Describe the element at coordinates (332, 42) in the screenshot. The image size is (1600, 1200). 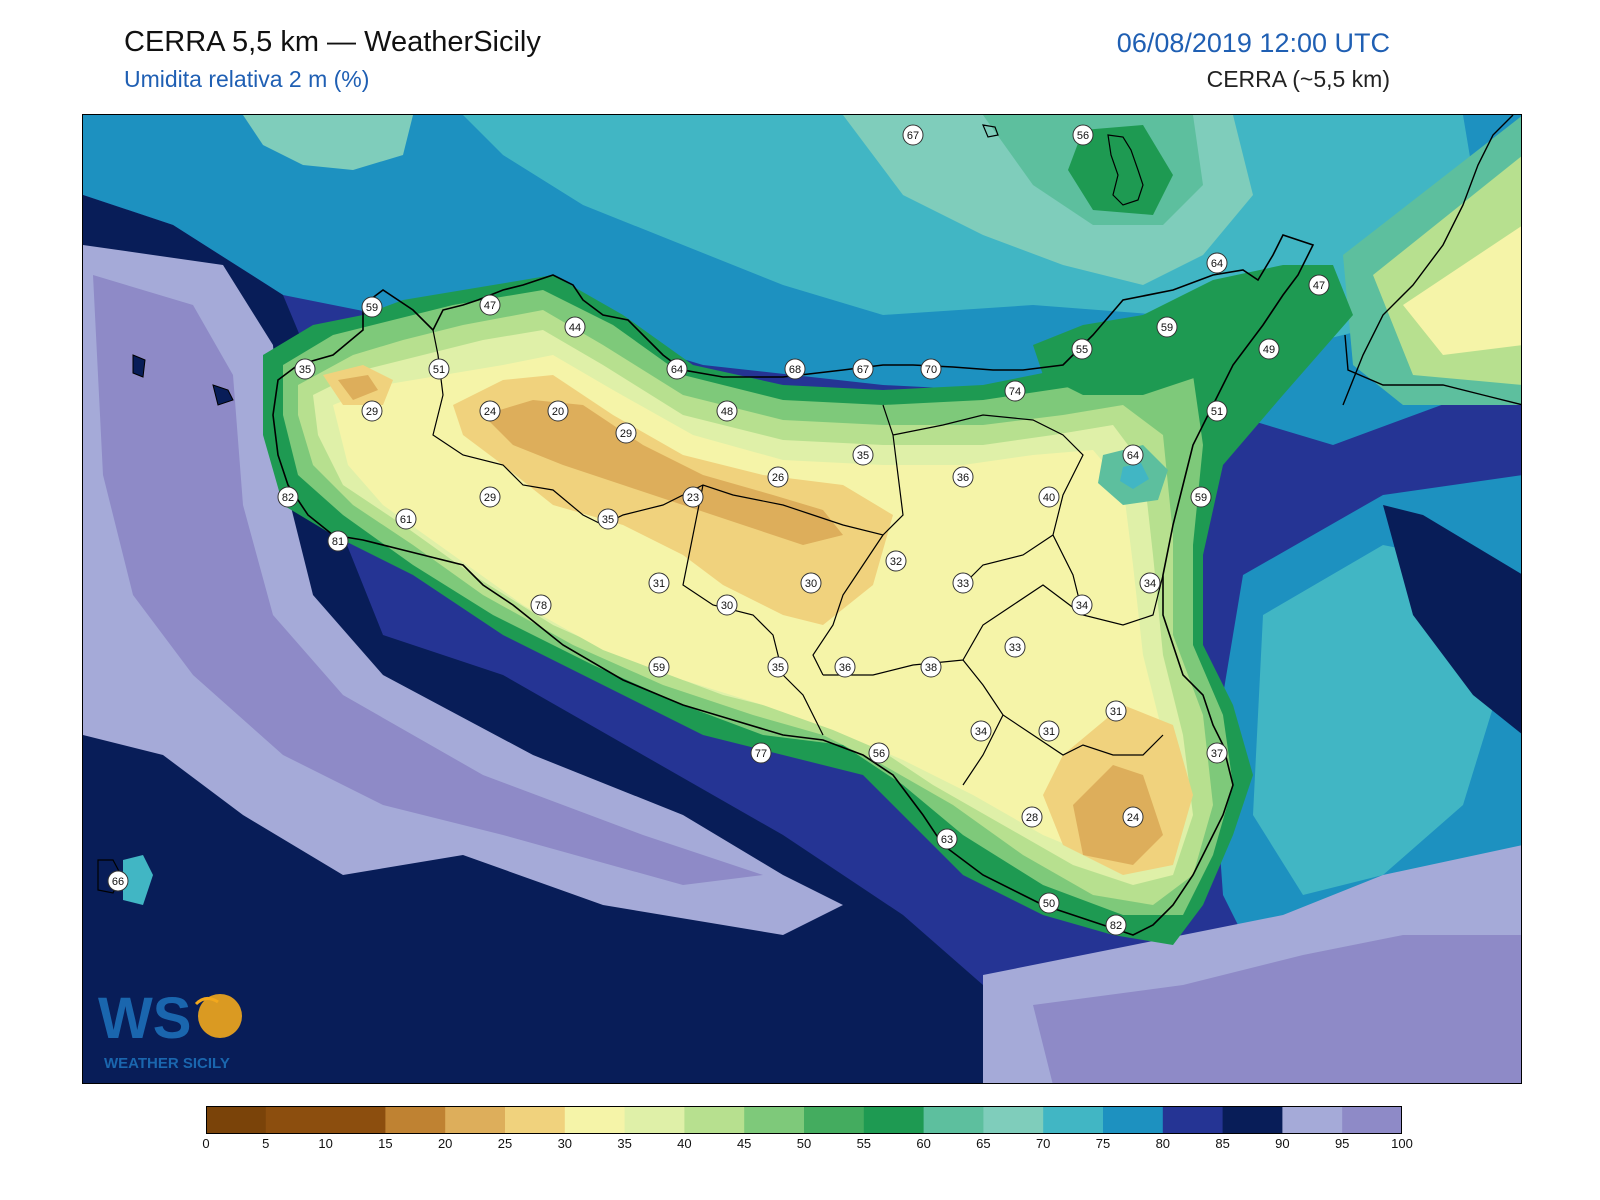
I see `map-title: CERRA 5,5 km — WeatherSicily` at that location.